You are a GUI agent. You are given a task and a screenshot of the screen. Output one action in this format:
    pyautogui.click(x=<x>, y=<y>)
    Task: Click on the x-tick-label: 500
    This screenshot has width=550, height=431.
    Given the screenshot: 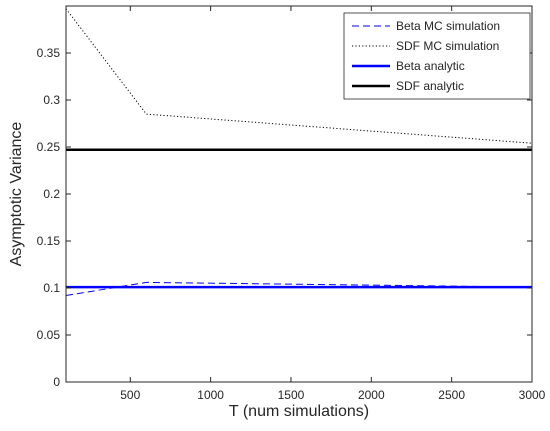 What is the action you would take?
    pyautogui.click(x=130, y=395)
    